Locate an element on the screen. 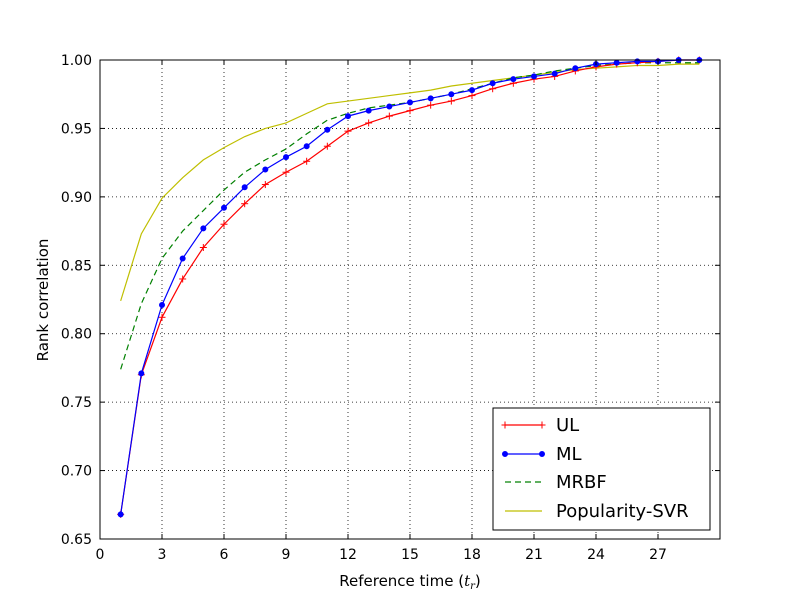 This screenshot has width=800, height=600. legend-label: UL is located at coordinates (567, 425).